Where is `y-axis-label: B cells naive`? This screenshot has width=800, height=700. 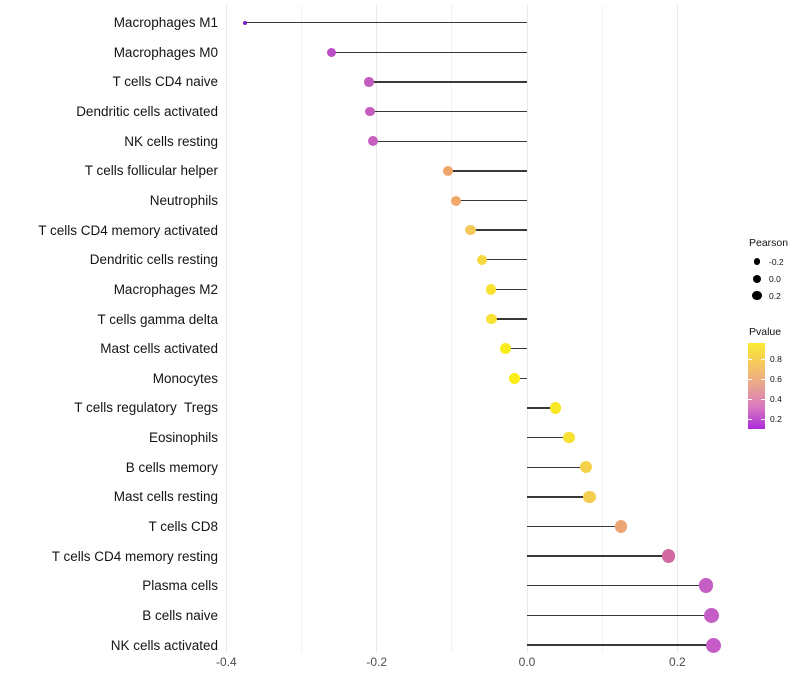
y-axis-label: B cells naive is located at coordinates (180, 615).